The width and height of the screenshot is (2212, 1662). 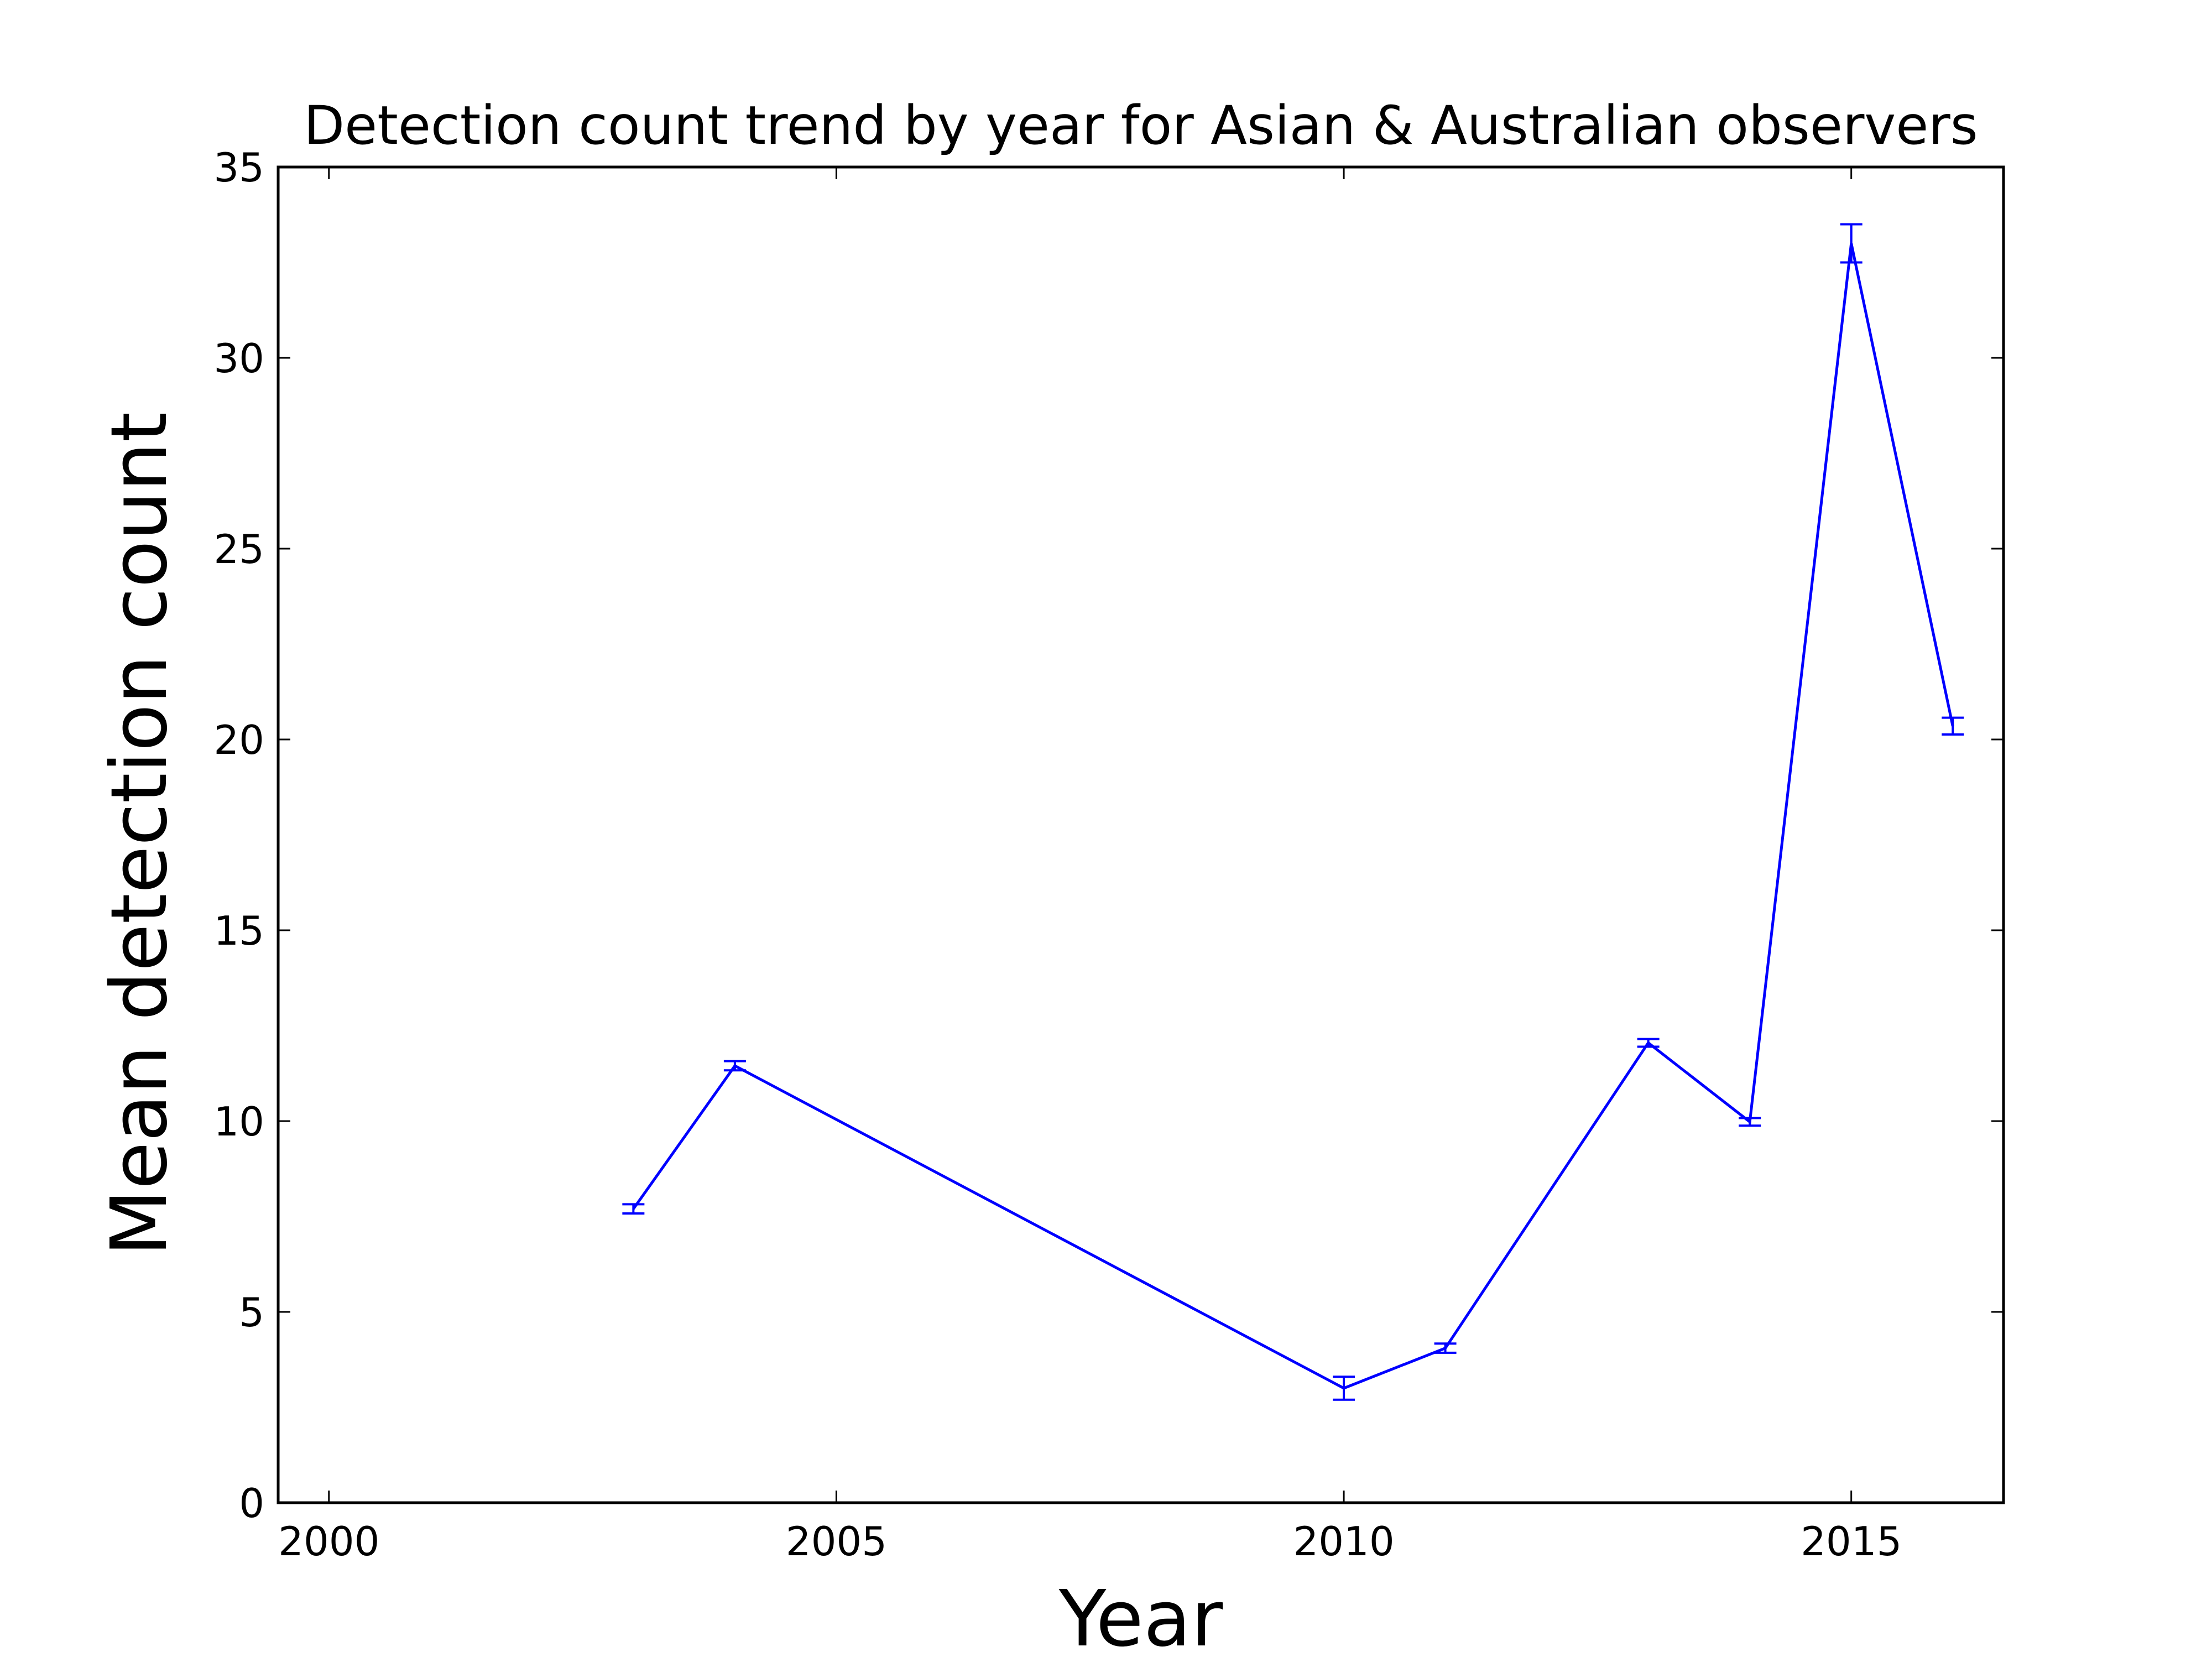 I want to click on x-tick-label: 2010, so click(x=1344, y=1542).